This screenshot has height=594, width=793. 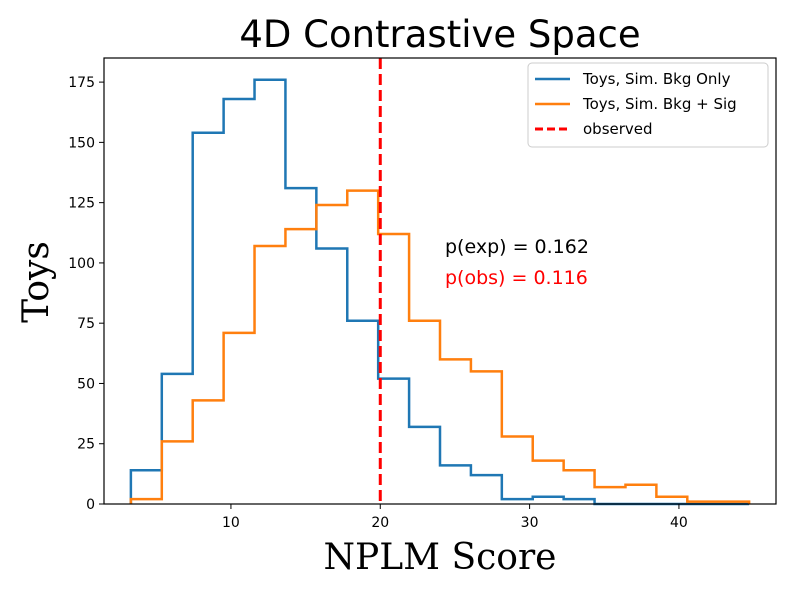 What do you see at coordinates (86, 384) in the screenshot?
I see `y-tick-label: 50` at bounding box center [86, 384].